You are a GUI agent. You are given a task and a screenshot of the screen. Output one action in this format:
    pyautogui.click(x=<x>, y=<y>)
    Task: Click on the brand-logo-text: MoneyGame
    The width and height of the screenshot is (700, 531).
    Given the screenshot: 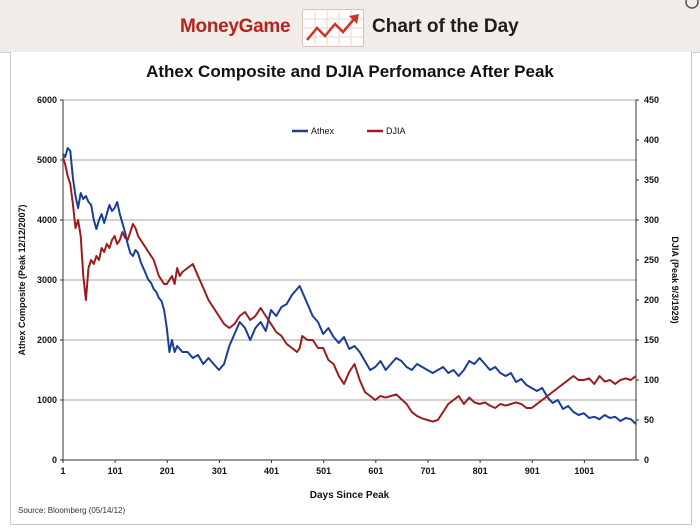 What is the action you would take?
    pyautogui.click(x=235, y=26)
    